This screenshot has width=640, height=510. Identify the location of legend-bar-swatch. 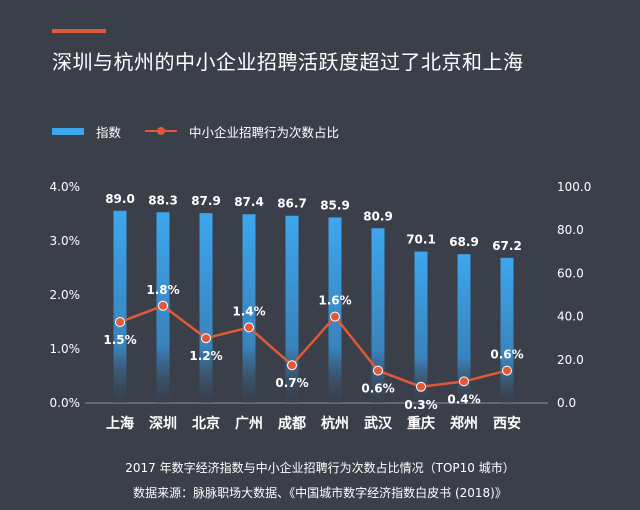
(68, 131).